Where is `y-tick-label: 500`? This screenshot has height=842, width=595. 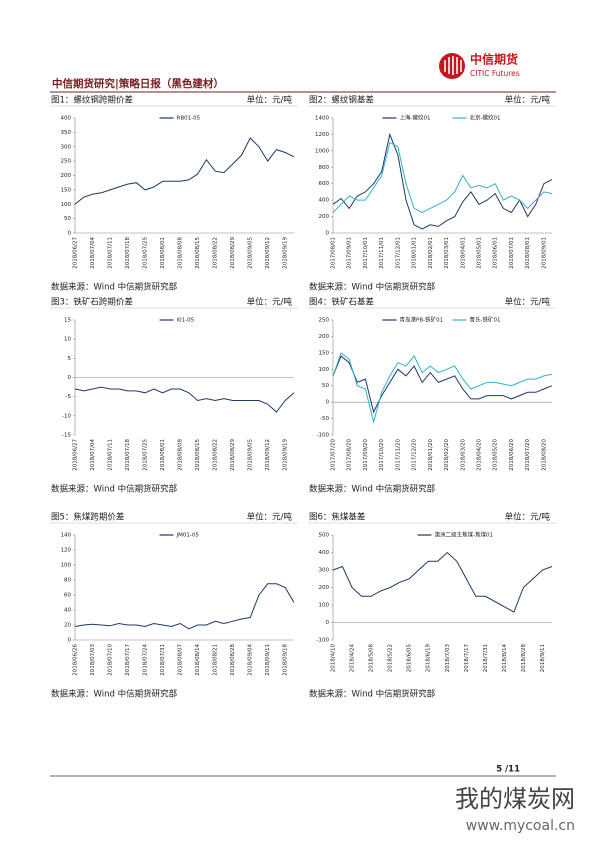
y-tick-label: 500 is located at coordinates (324, 536).